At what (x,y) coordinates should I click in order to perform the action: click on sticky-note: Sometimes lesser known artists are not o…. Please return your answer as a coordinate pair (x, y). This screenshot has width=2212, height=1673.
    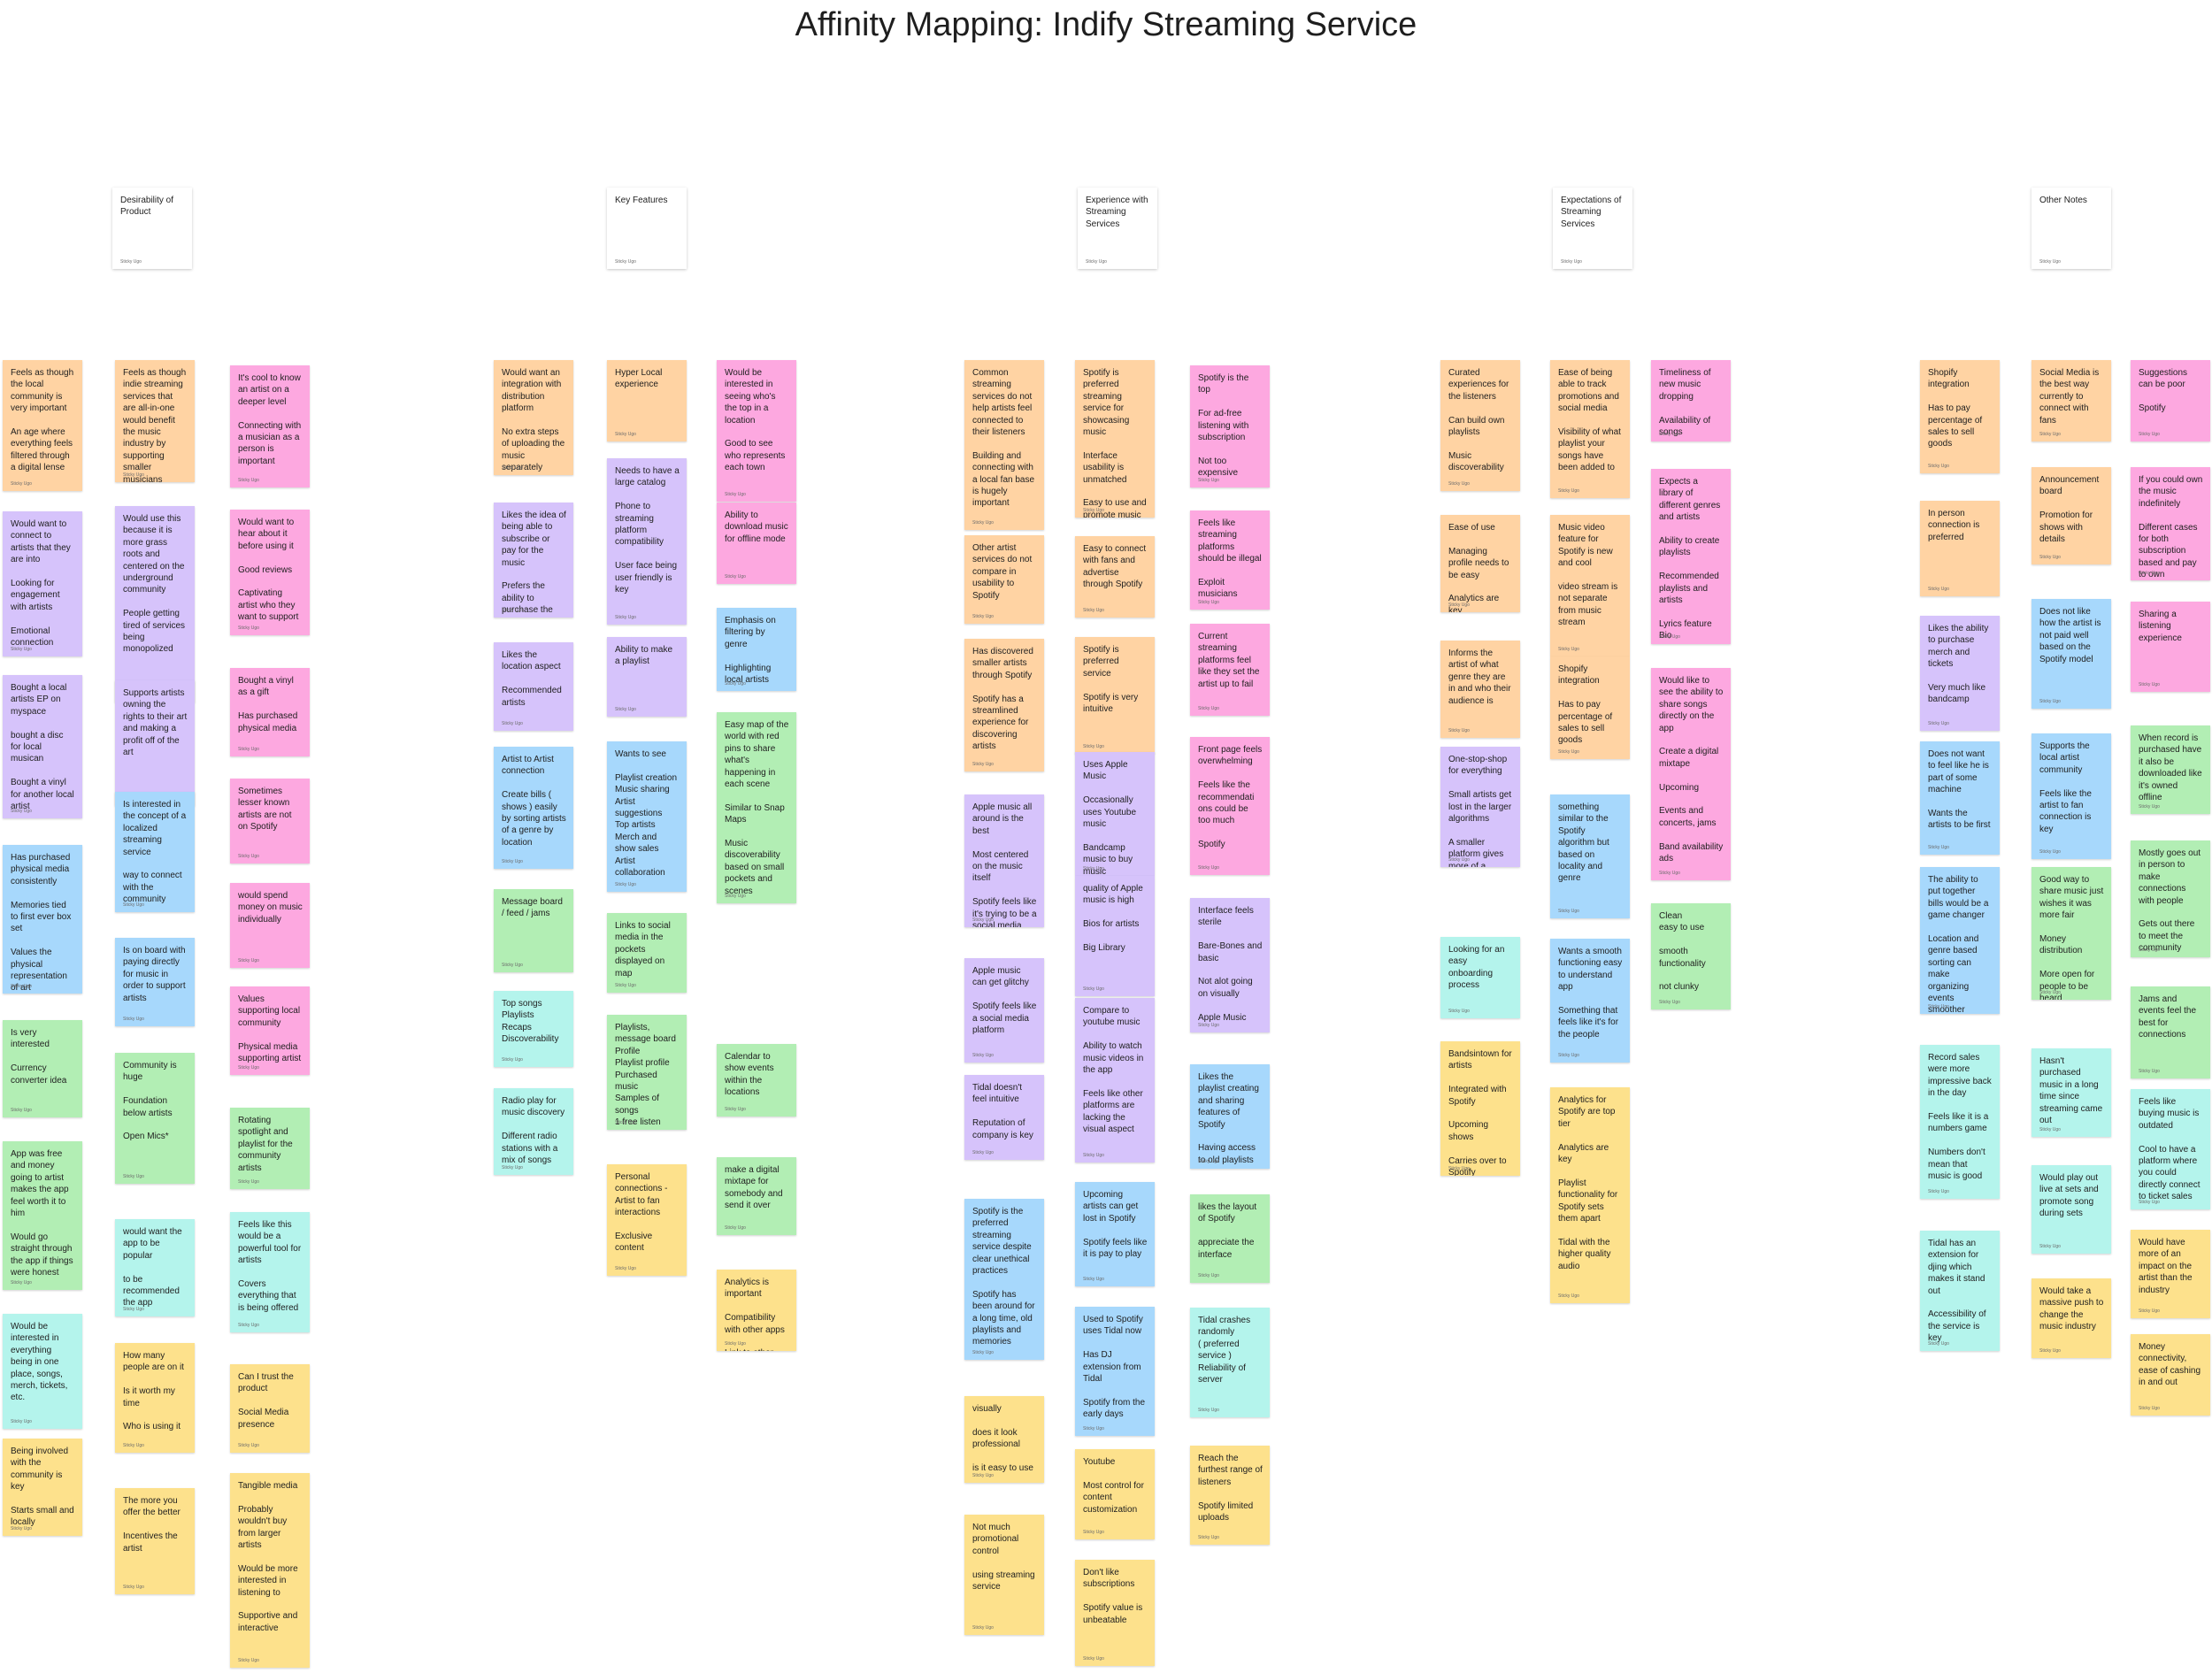
    Looking at the image, I should click on (270, 821).